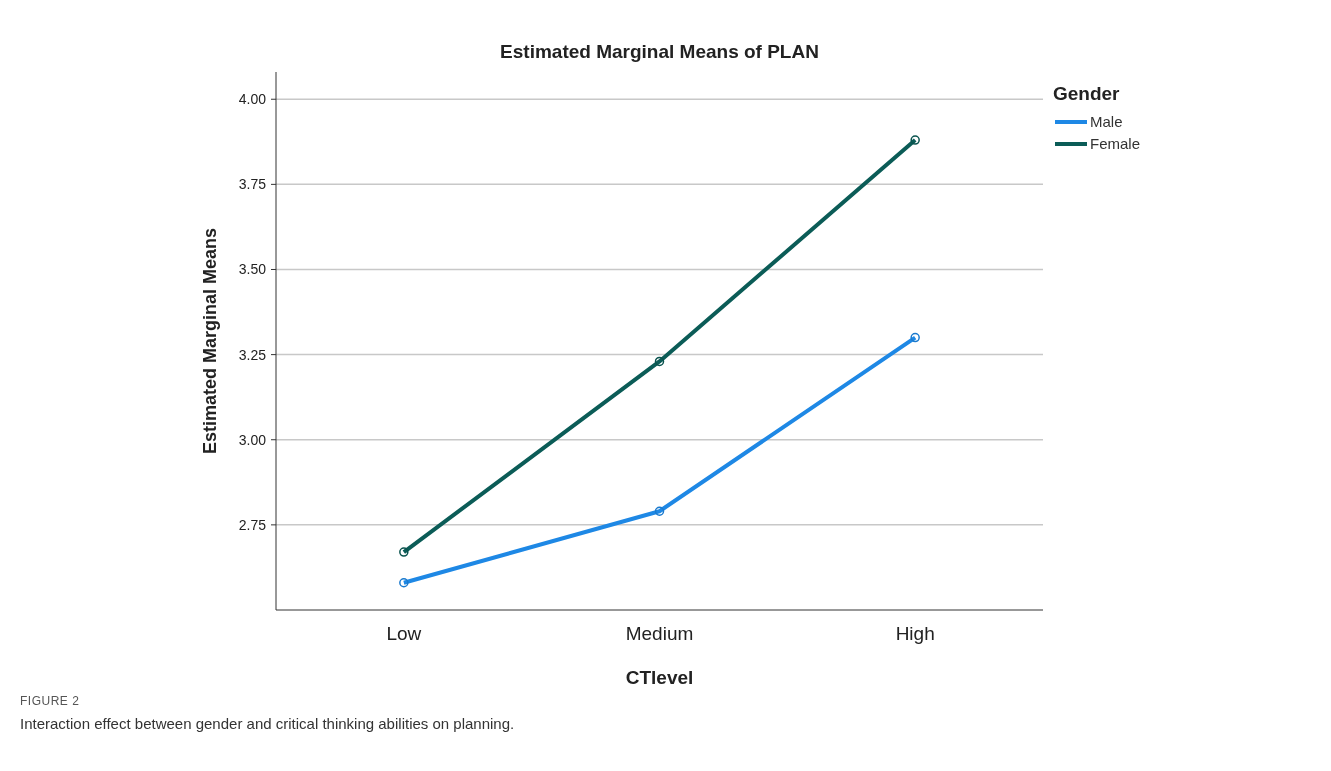 This screenshot has height=771, width=1331. I want to click on y-tick-label: 3.50, so click(252, 269).